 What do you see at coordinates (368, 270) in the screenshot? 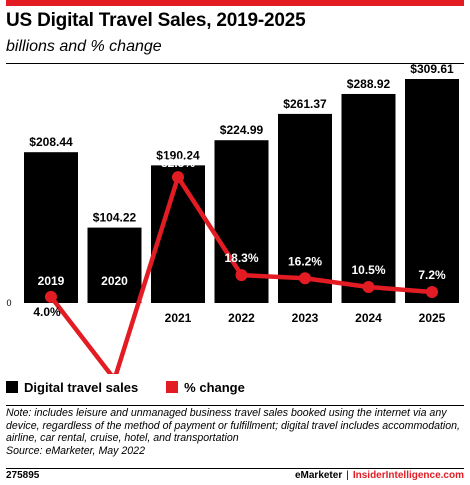
I see `pct-change-label-2024: 10.5%` at bounding box center [368, 270].